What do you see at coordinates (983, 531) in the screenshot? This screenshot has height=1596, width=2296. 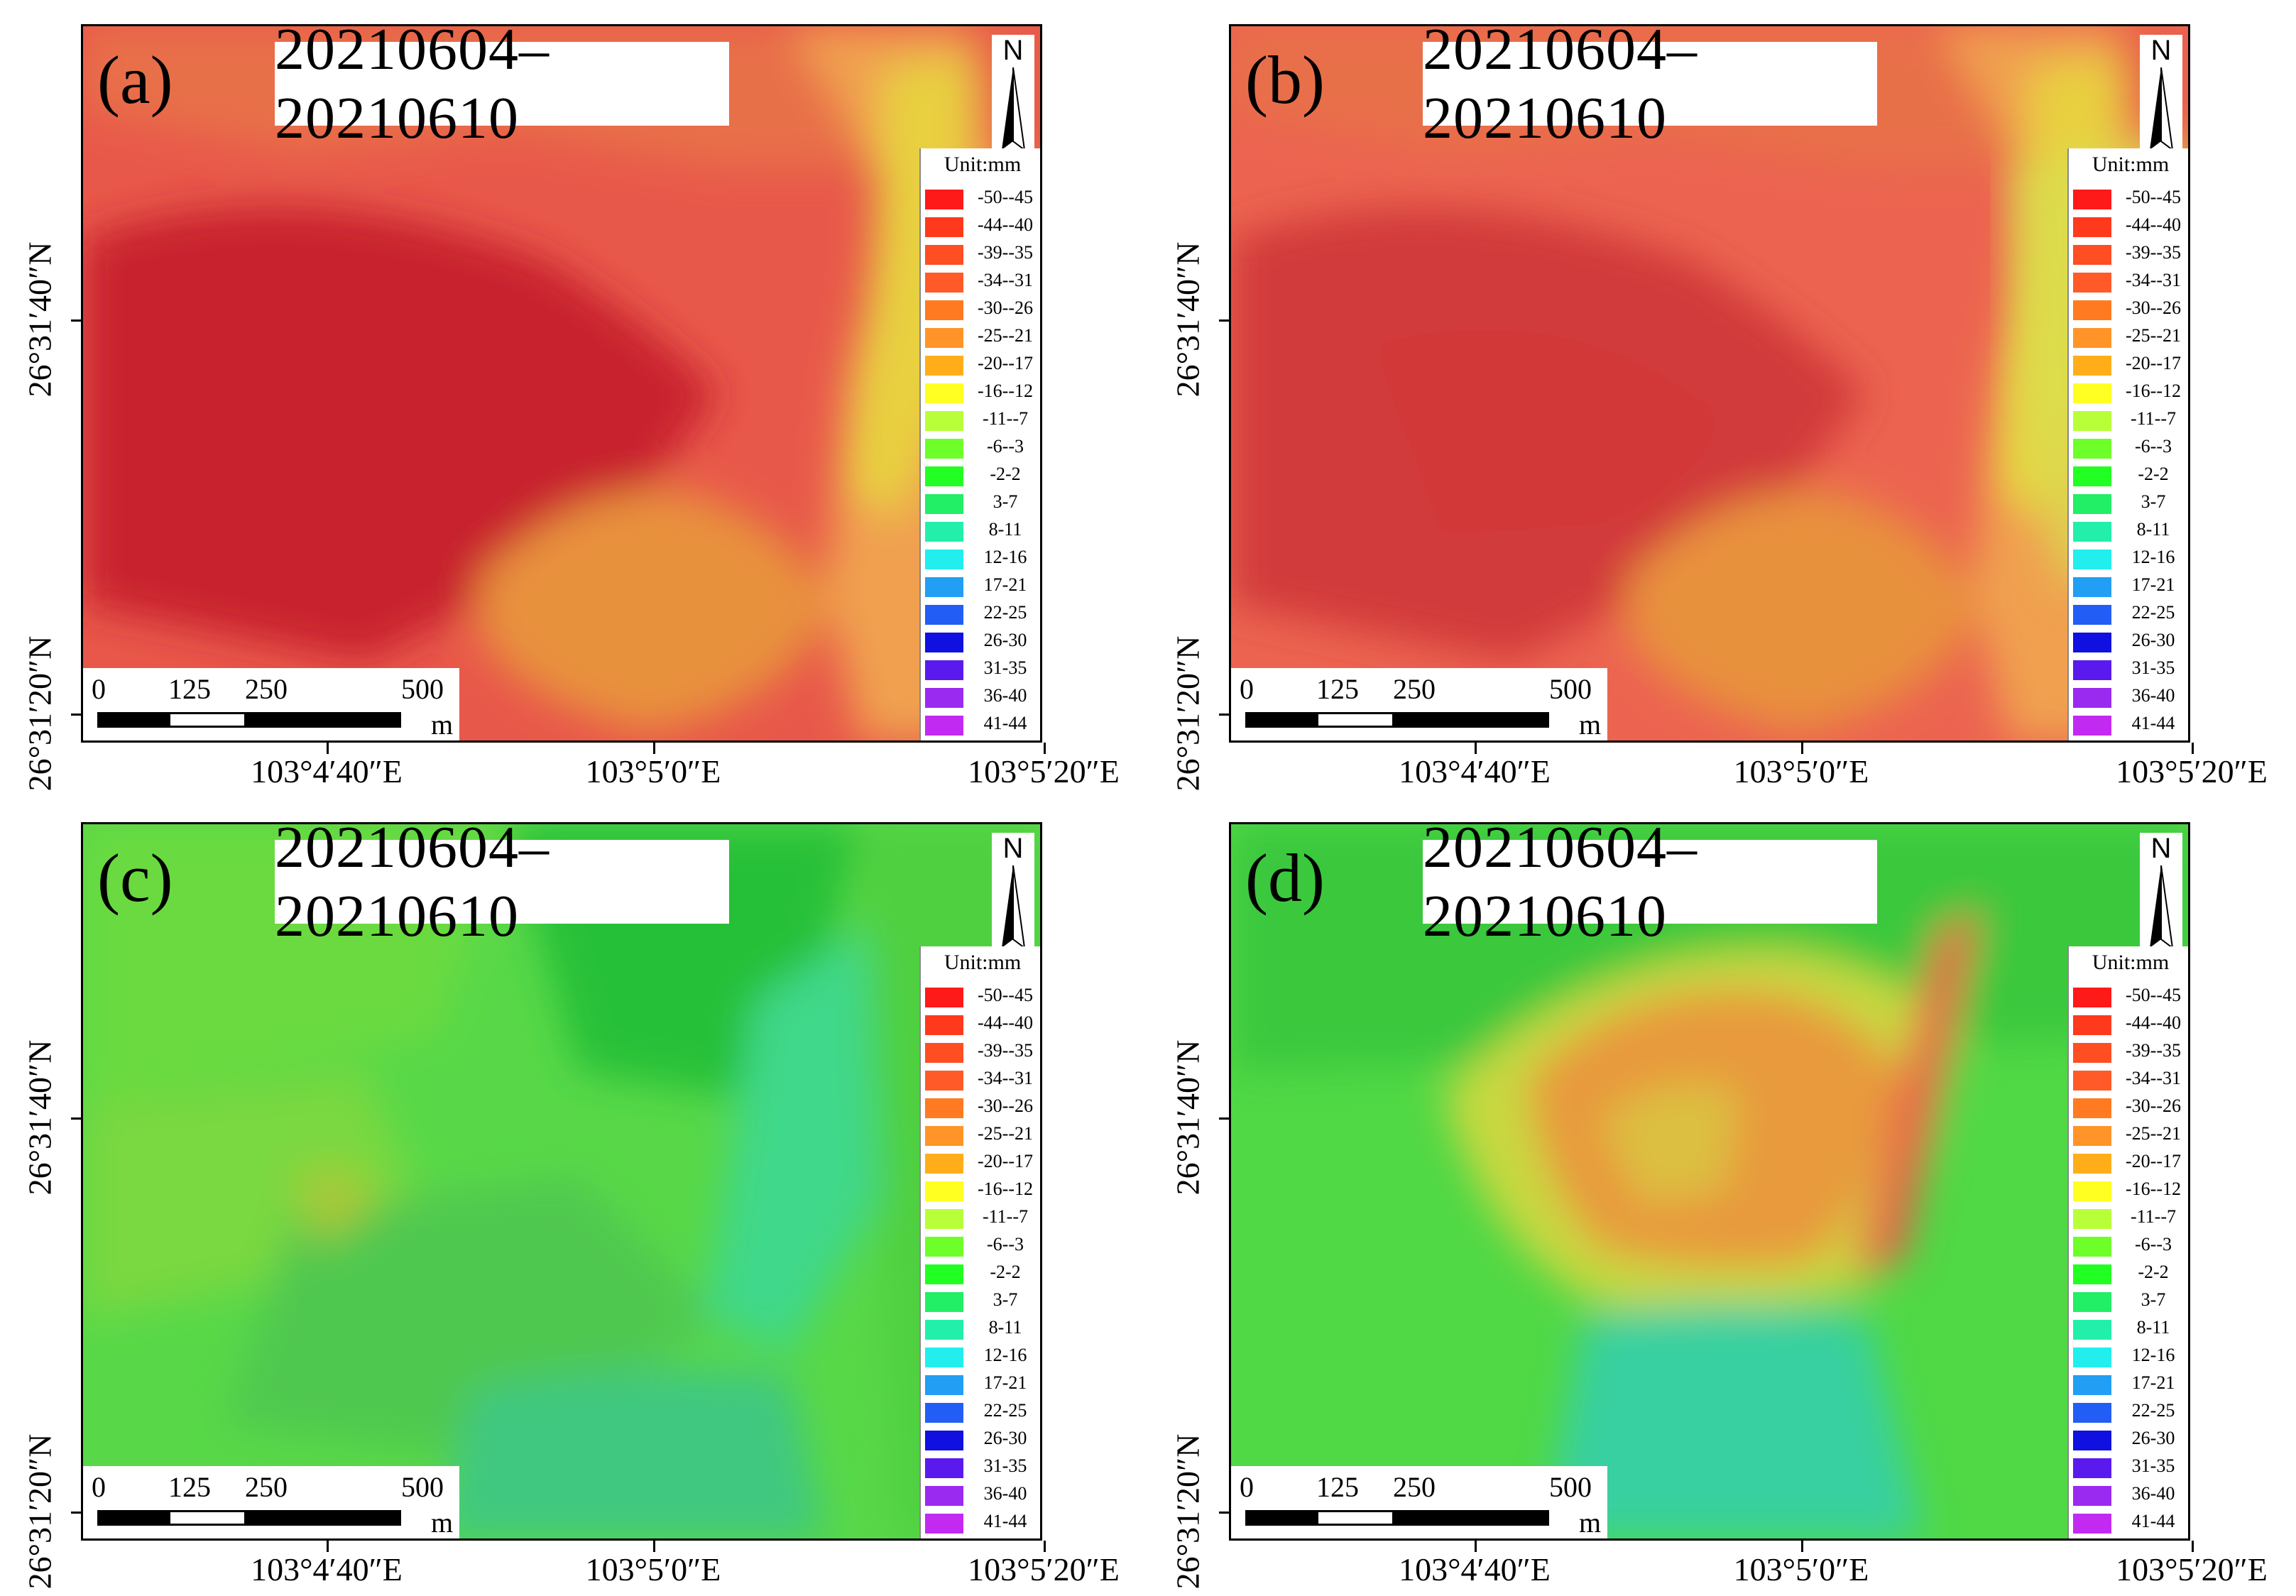 I see `legend-item: 8-11` at bounding box center [983, 531].